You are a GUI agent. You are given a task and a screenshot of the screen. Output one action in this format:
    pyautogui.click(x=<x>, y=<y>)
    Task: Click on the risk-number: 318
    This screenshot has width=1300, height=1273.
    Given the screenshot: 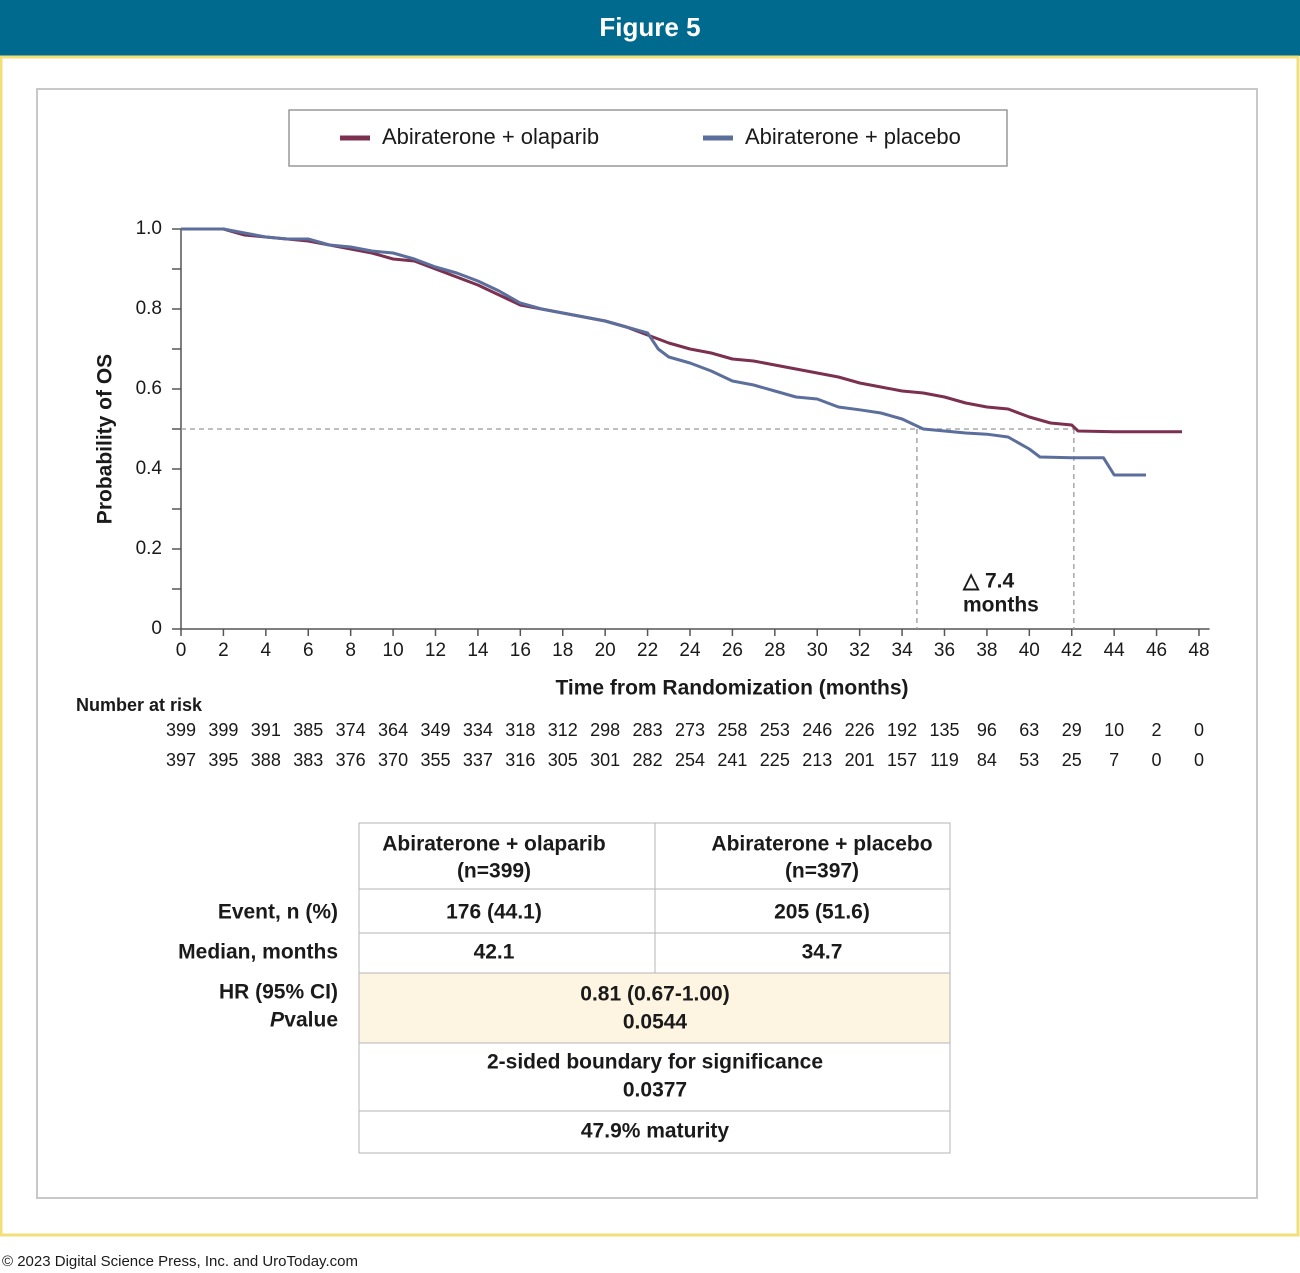 What is the action you would take?
    pyautogui.click(x=520, y=730)
    